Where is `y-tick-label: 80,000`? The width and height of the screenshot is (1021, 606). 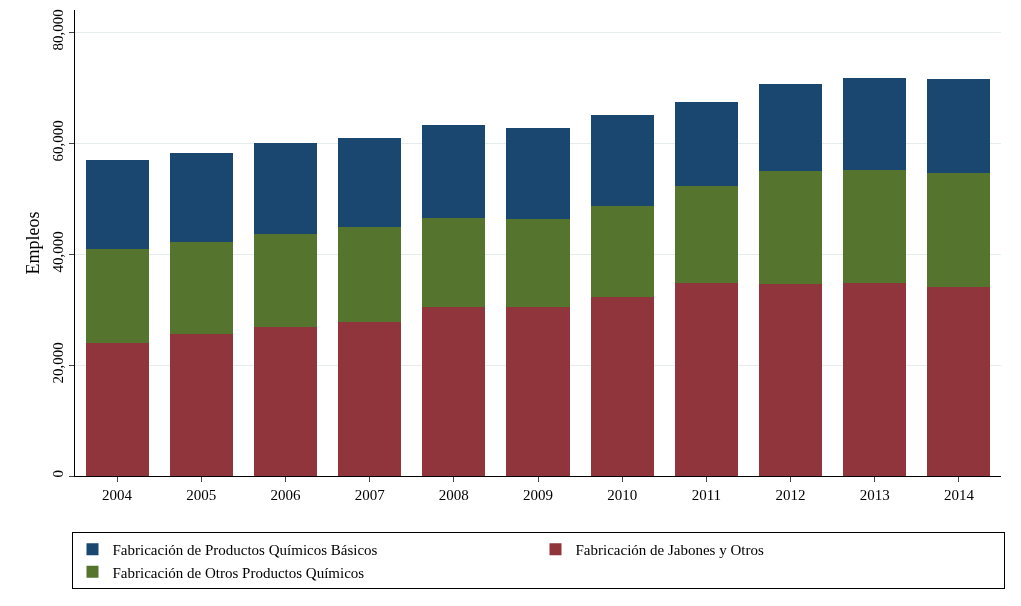
y-tick-label: 80,000 is located at coordinates (58, 30).